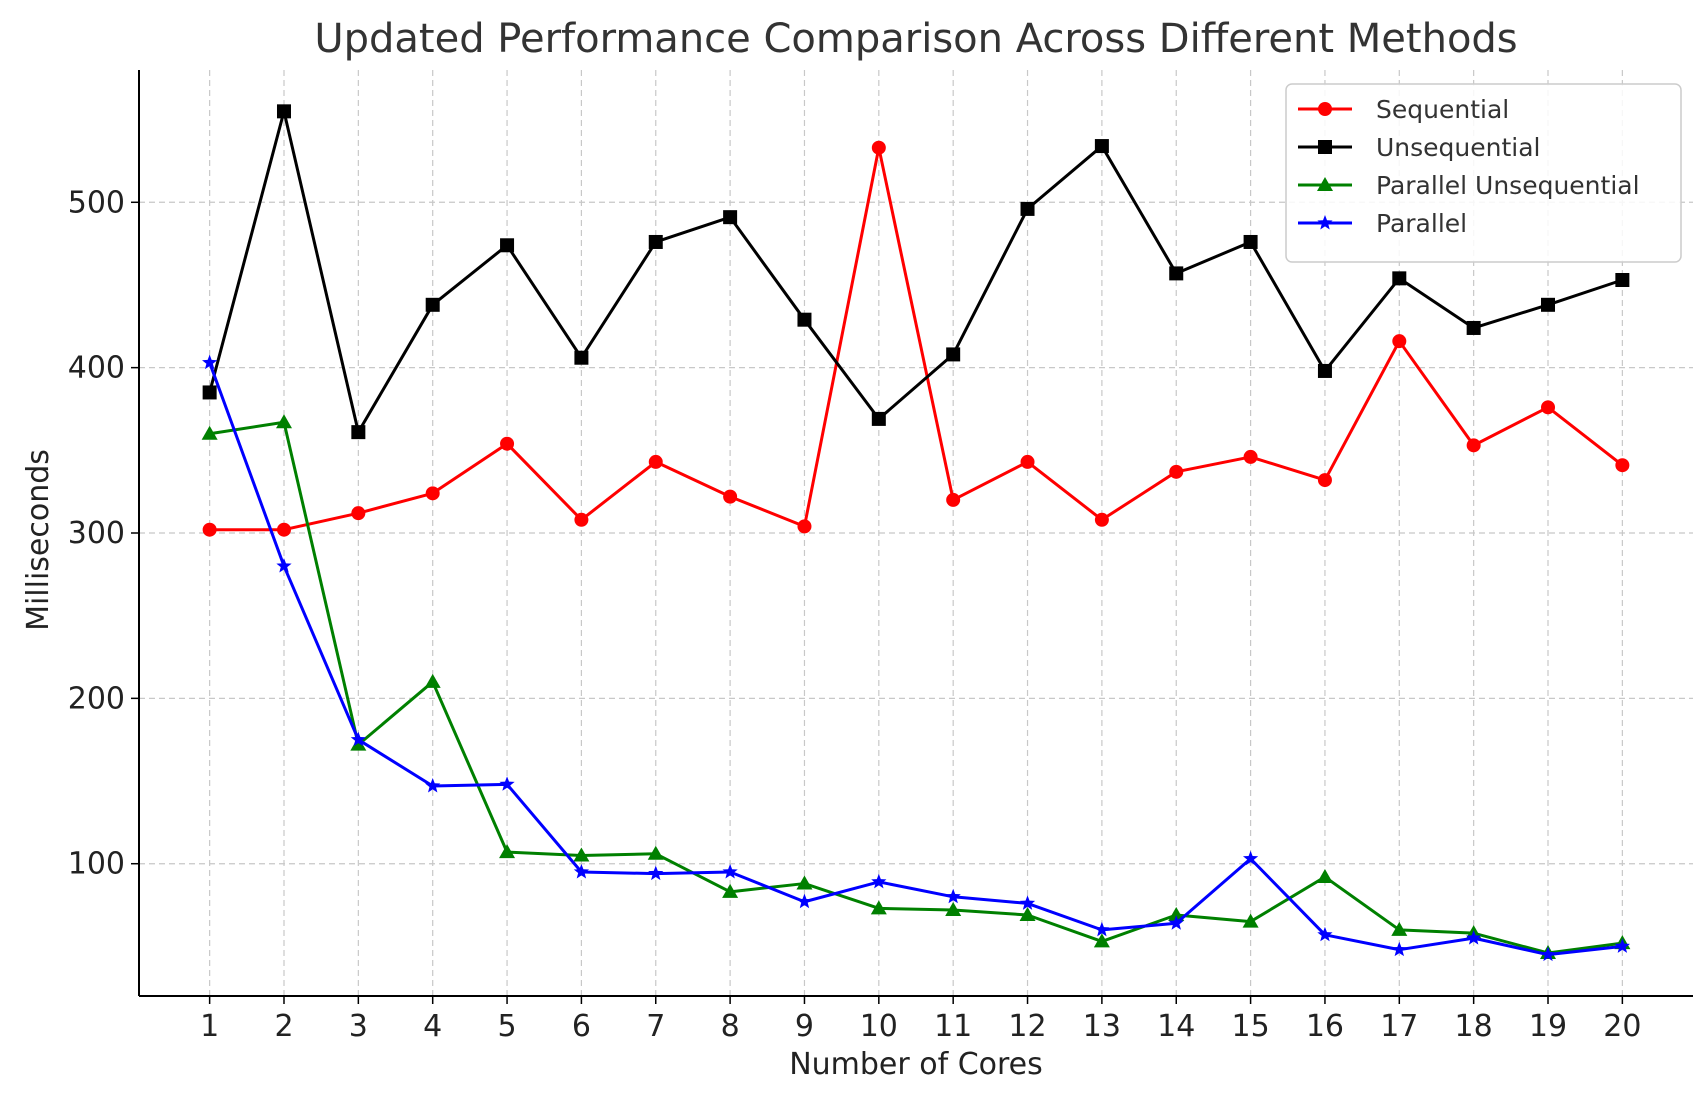 The width and height of the screenshot is (1707, 1105). What do you see at coordinates (209, 1026) in the screenshot?
I see `x-tick-label: 1` at bounding box center [209, 1026].